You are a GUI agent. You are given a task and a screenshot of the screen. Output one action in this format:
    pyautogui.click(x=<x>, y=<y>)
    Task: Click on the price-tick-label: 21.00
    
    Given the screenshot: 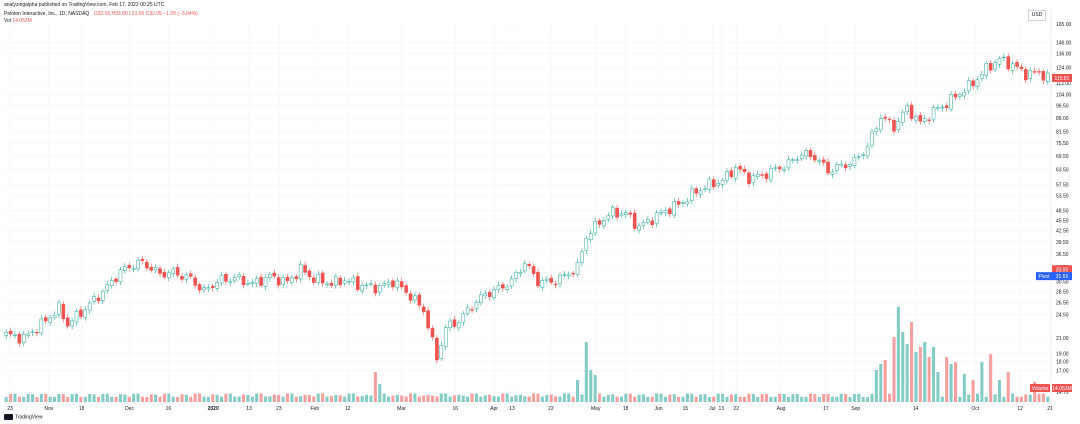 What is the action you would take?
    pyautogui.click(x=1062, y=339)
    